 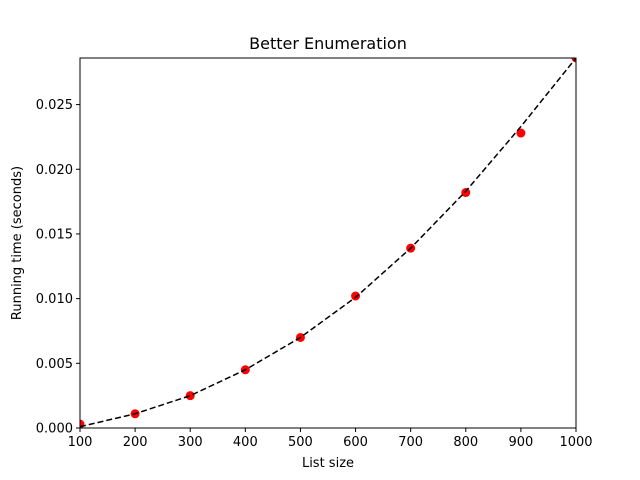 What do you see at coordinates (54, 234) in the screenshot?
I see `y-tick-label: 0.015` at bounding box center [54, 234].